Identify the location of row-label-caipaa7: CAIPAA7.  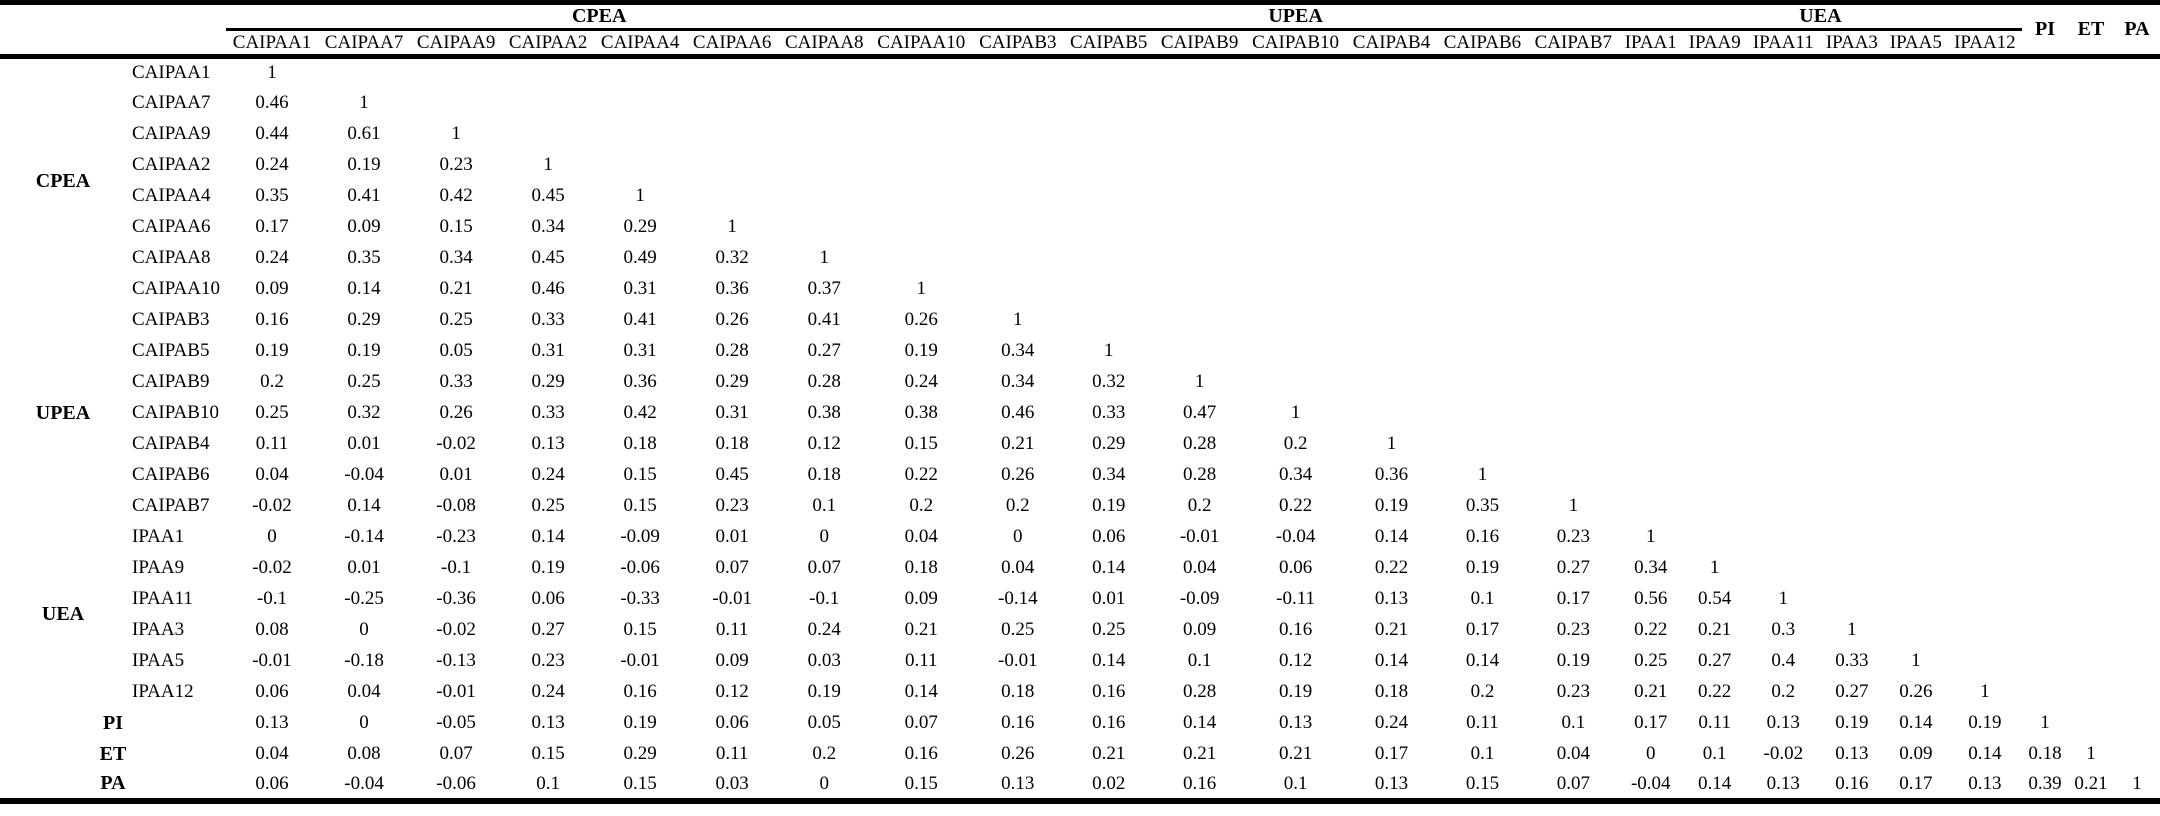
(171, 102).